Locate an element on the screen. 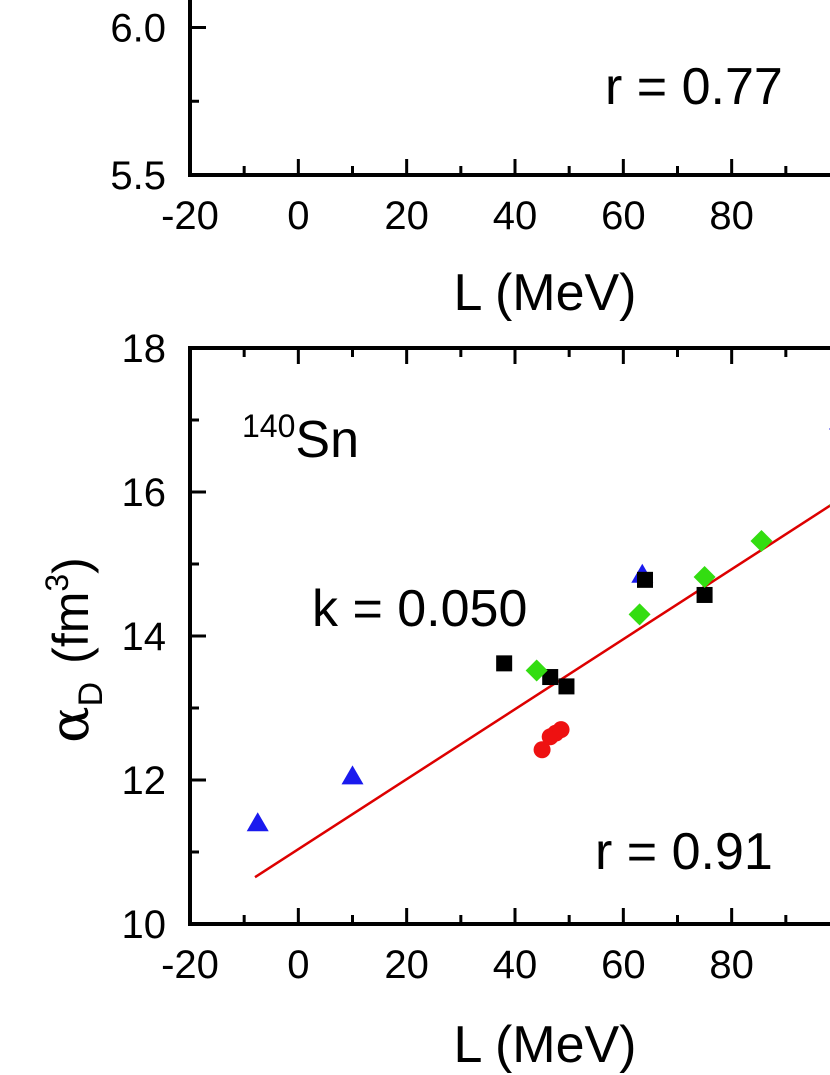 The height and width of the screenshot is (1075, 830). bottom-y-tick-label: 14 is located at coordinates (144, 637).